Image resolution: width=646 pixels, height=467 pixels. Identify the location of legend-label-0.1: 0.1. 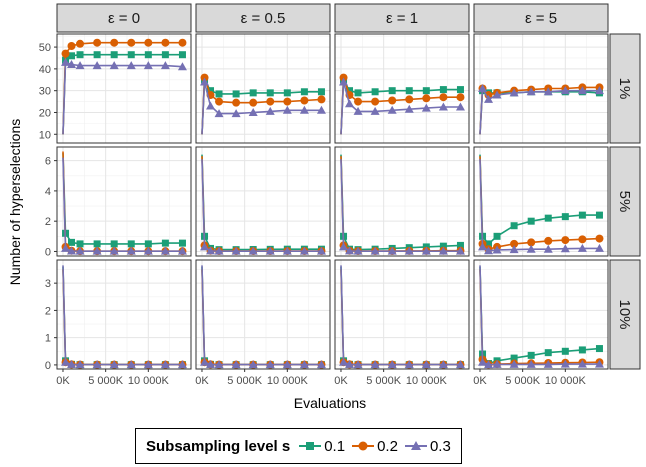
(335, 446).